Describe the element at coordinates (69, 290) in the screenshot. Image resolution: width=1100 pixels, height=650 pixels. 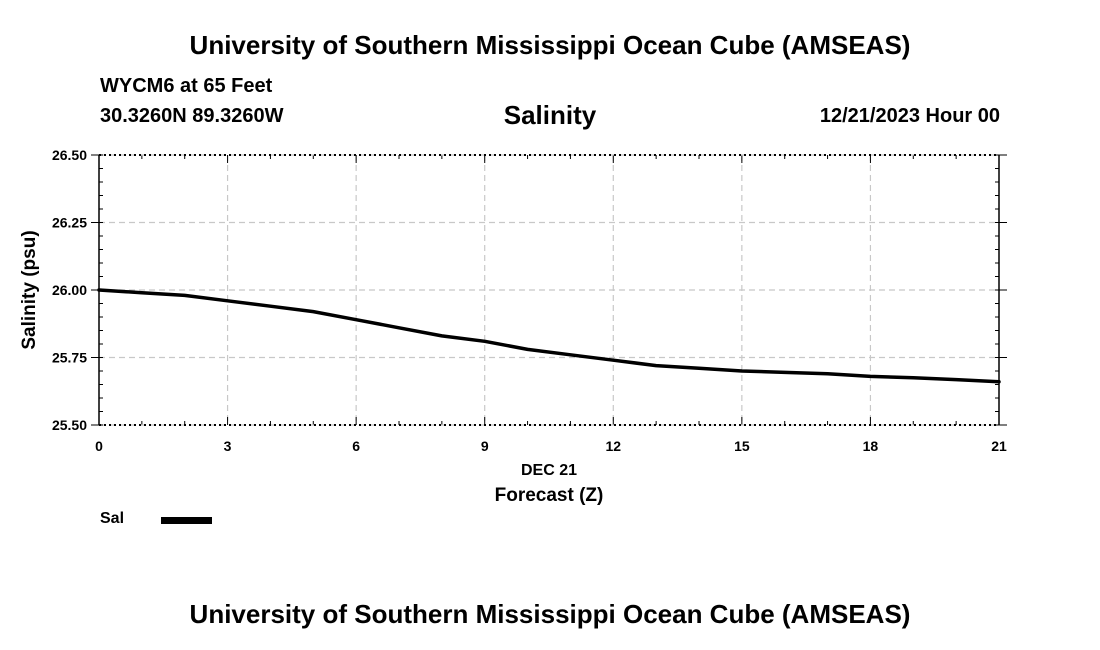
I see `y-tick-label: 26.00` at that location.